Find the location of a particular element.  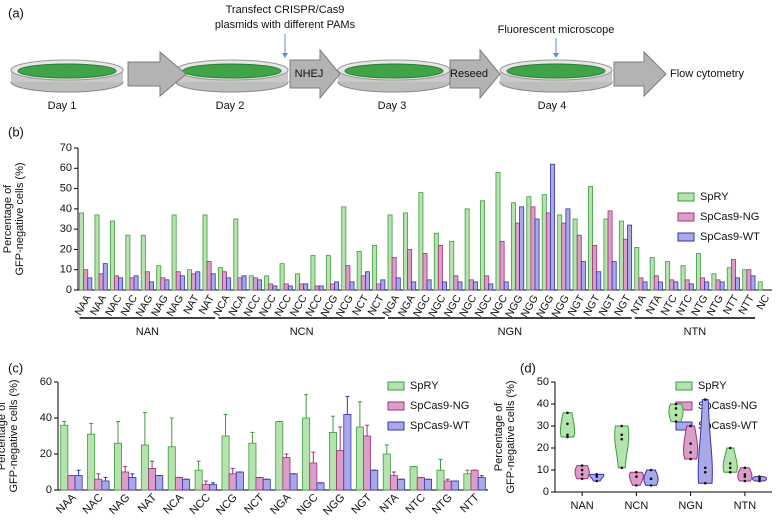

group-label: NTN is located at coordinates (695, 332).